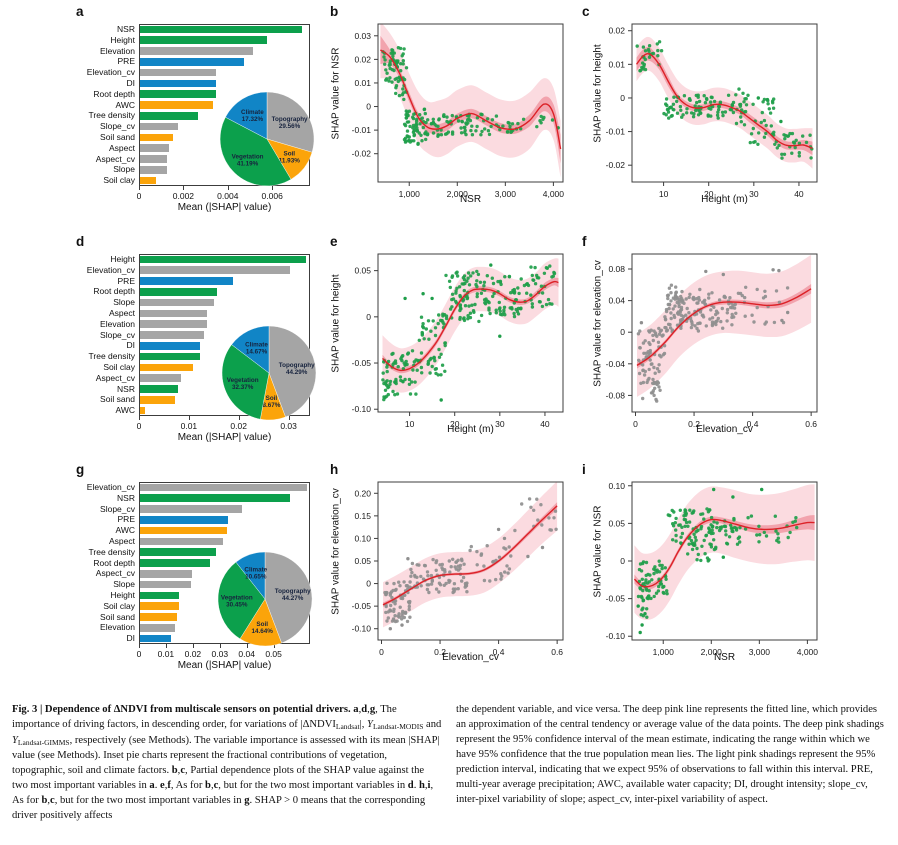 This screenshot has width=898, height=845. What do you see at coordinates (554, 194) in the screenshot?
I see `svg-text: 4,000` at bounding box center [554, 194].